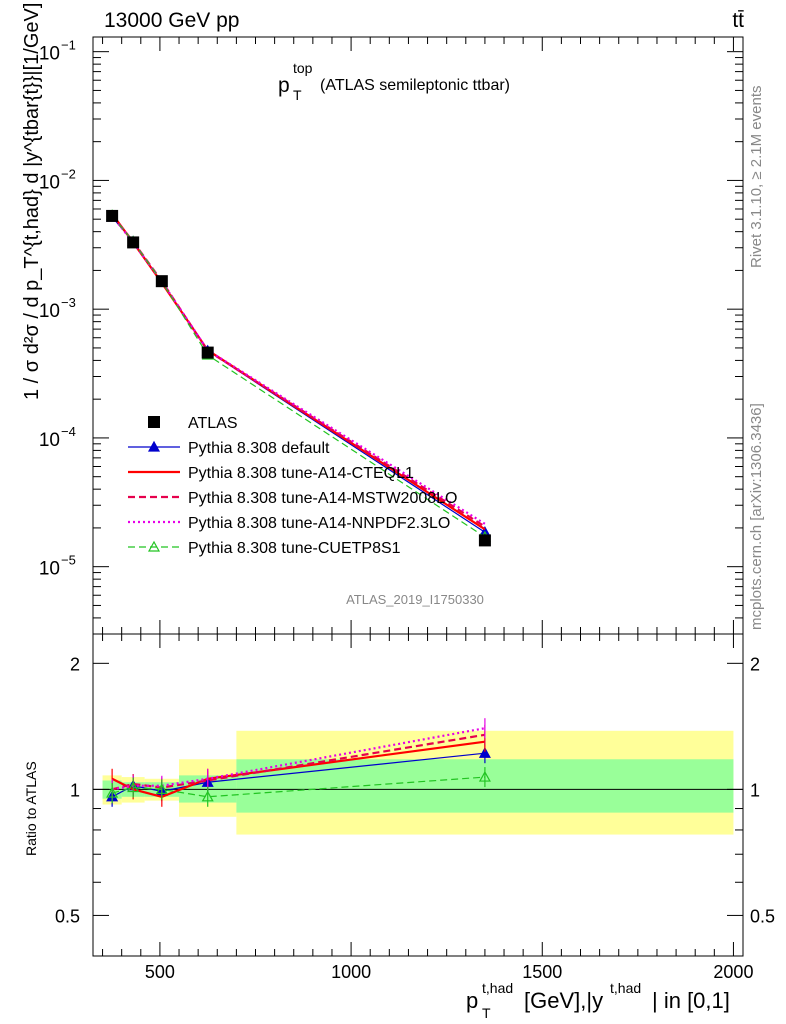  What do you see at coordinates (755, 664) in the screenshot?
I see `ratio-y-tick-label-right: 2` at bounding box center [755, 664].